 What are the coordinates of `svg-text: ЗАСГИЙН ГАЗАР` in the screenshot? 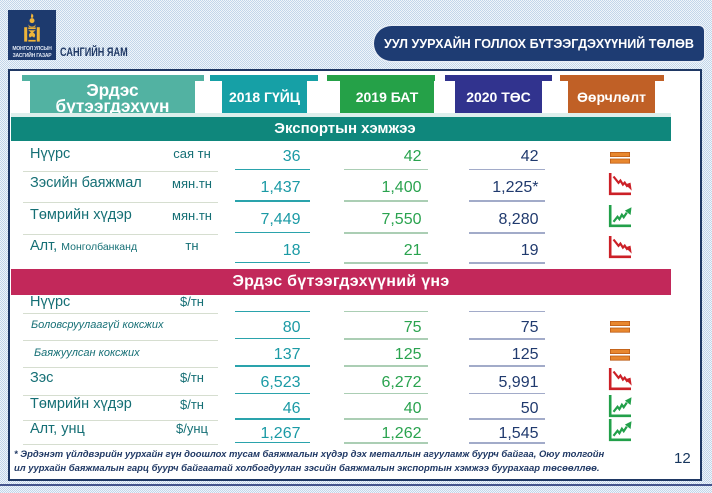 It's located at (33, 55).